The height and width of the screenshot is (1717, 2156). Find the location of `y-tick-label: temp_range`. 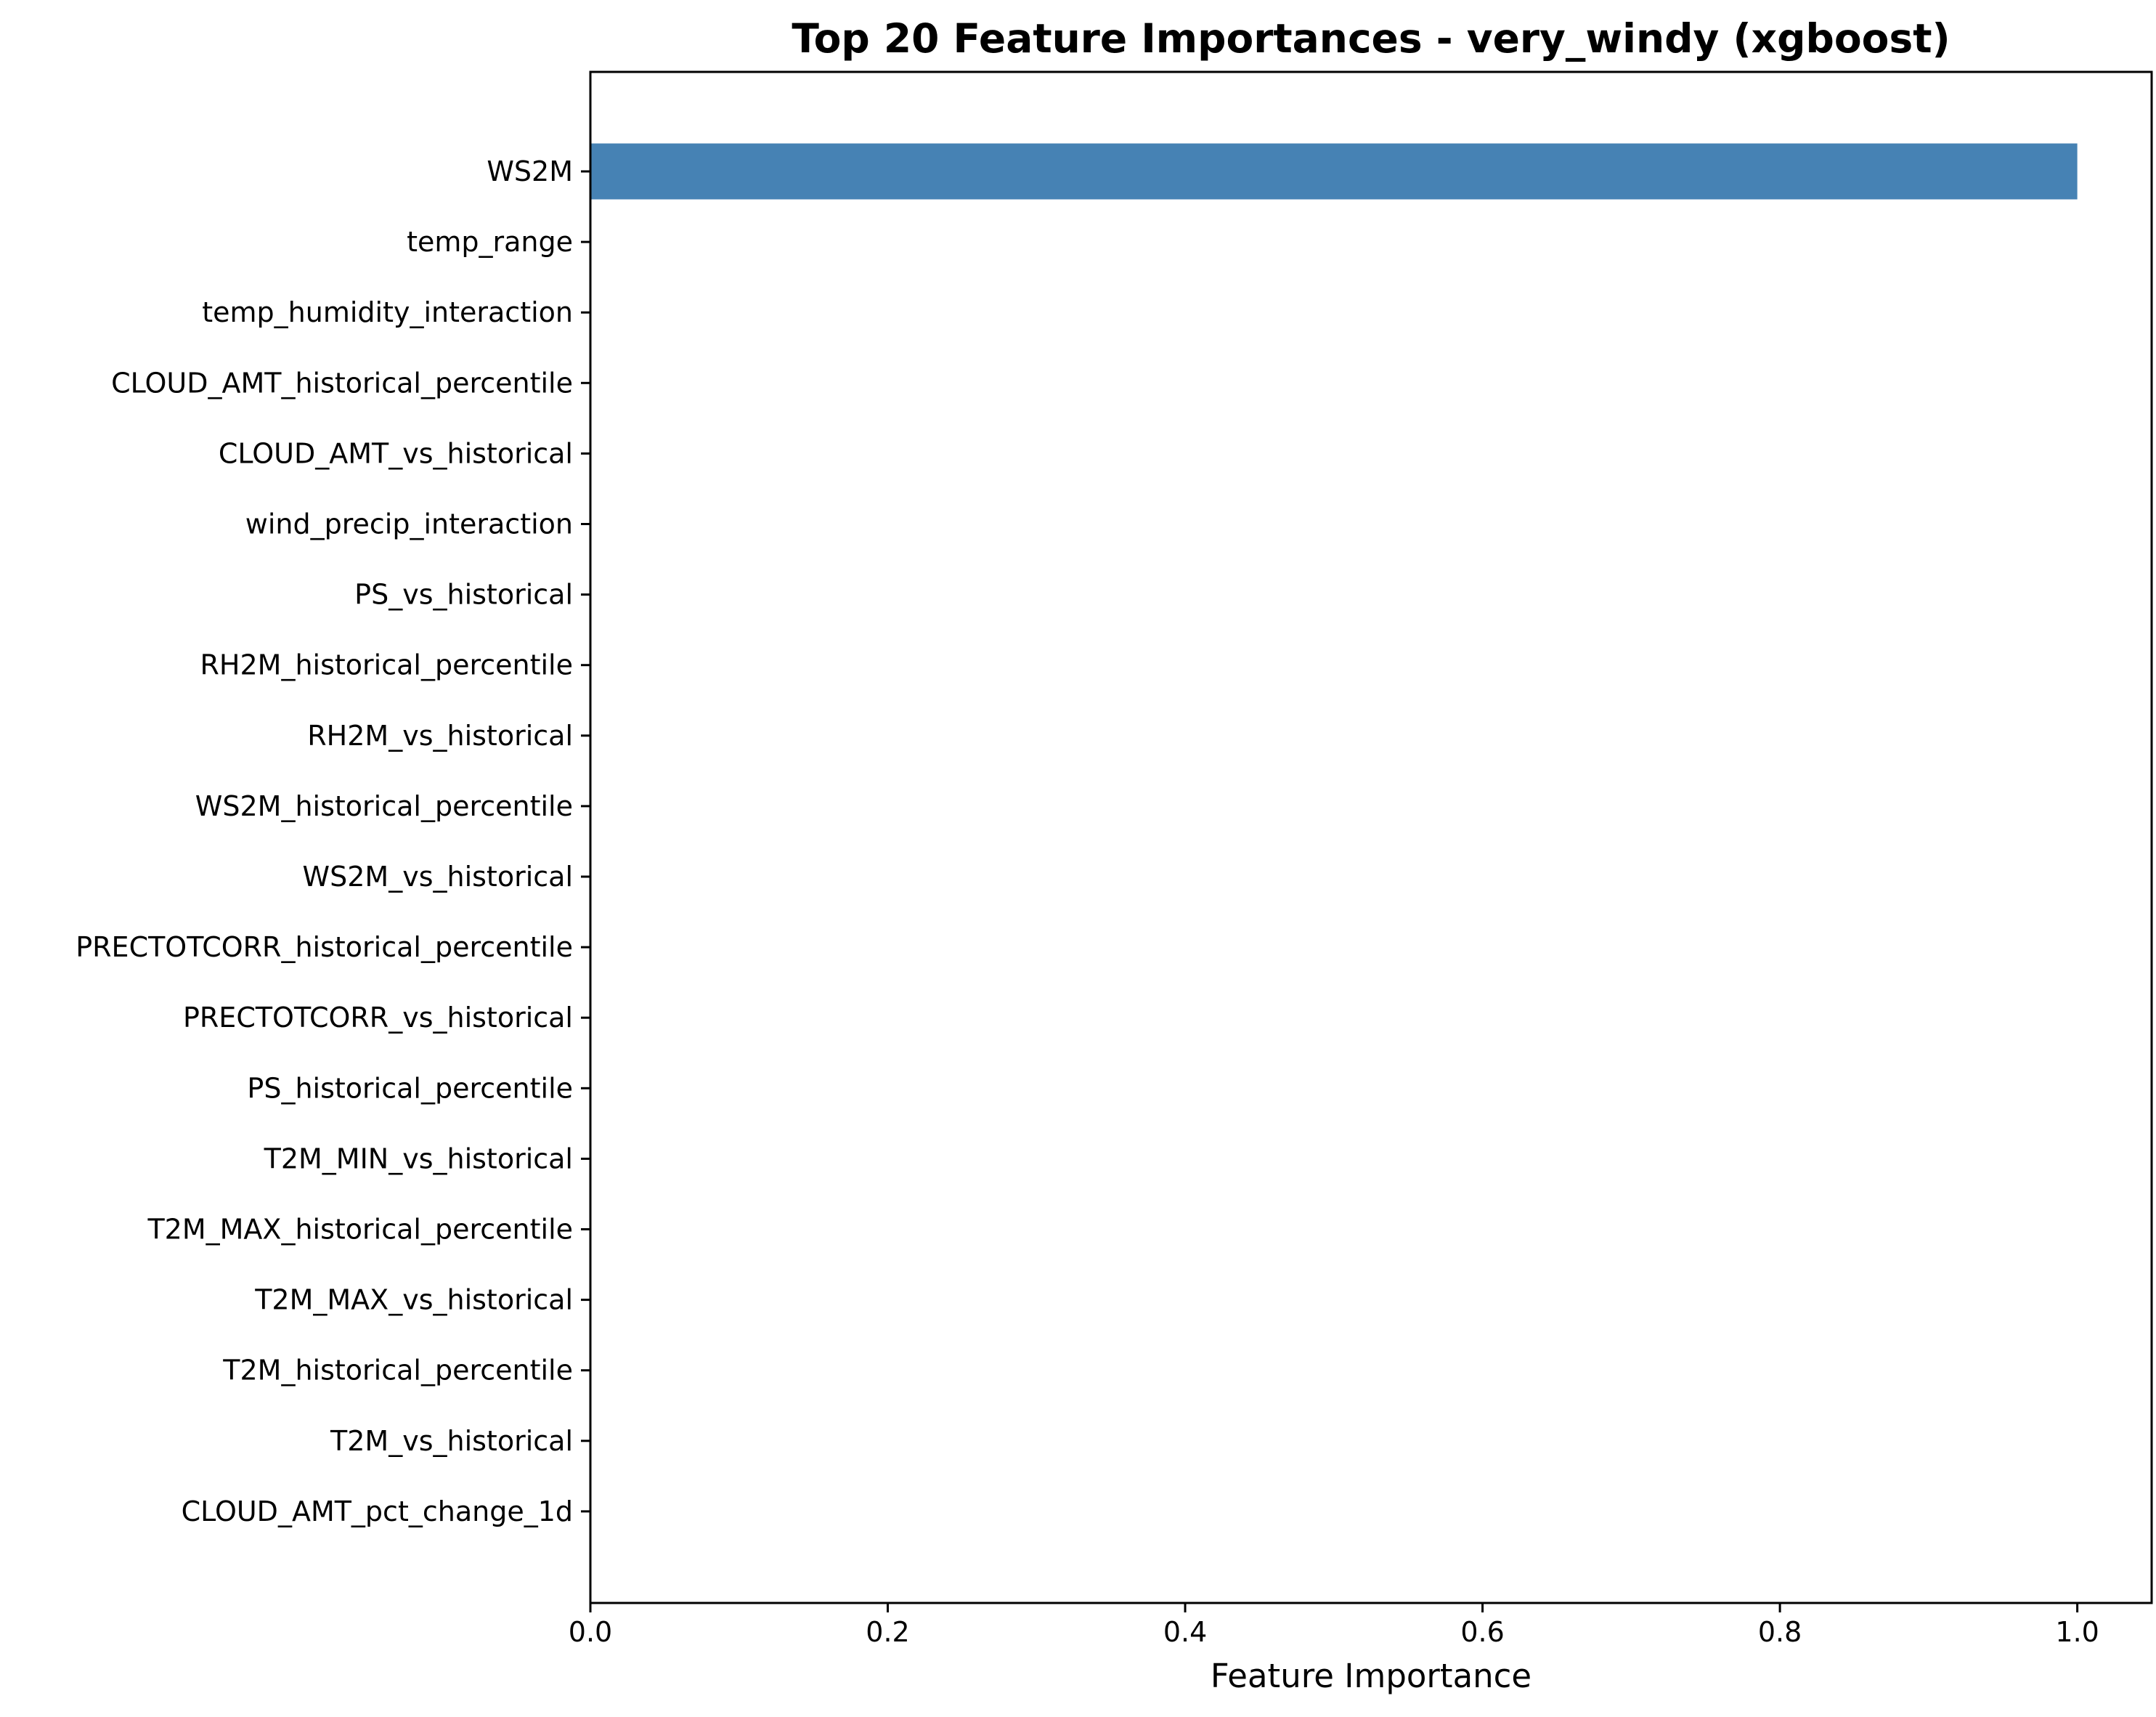

y-tick-label: temp_range is located at coordinates (490, 242).